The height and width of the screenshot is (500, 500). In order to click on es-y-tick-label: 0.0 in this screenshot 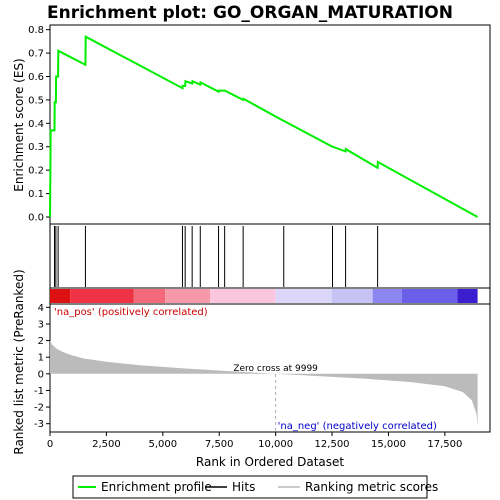, I will do `click(36, 217)`.